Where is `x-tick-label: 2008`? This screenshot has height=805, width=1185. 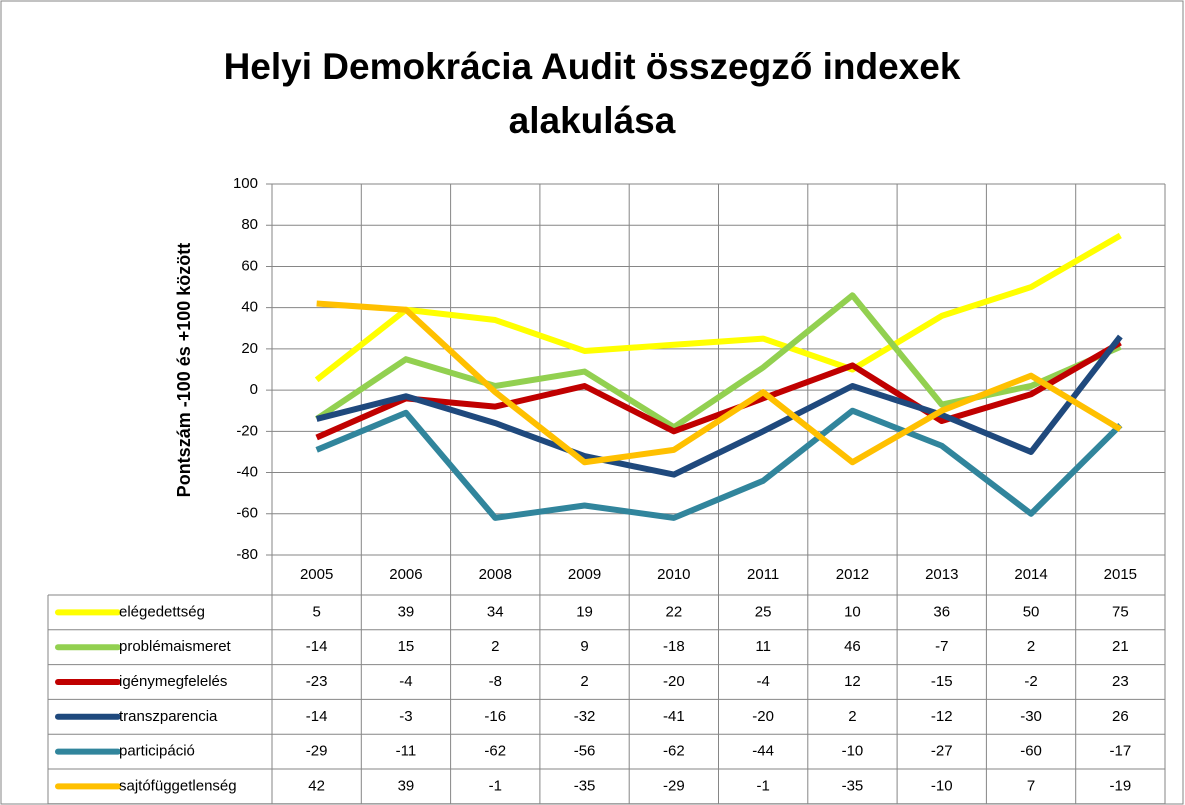
x-tick-label: 2008 is located at coordinates (495, 574).